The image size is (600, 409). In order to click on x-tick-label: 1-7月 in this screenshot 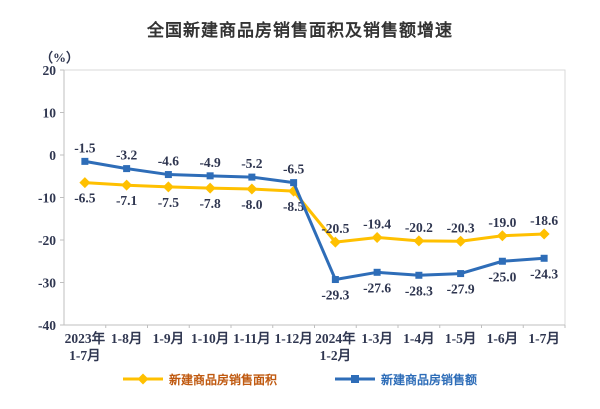, I will do `click(544, 338)`.